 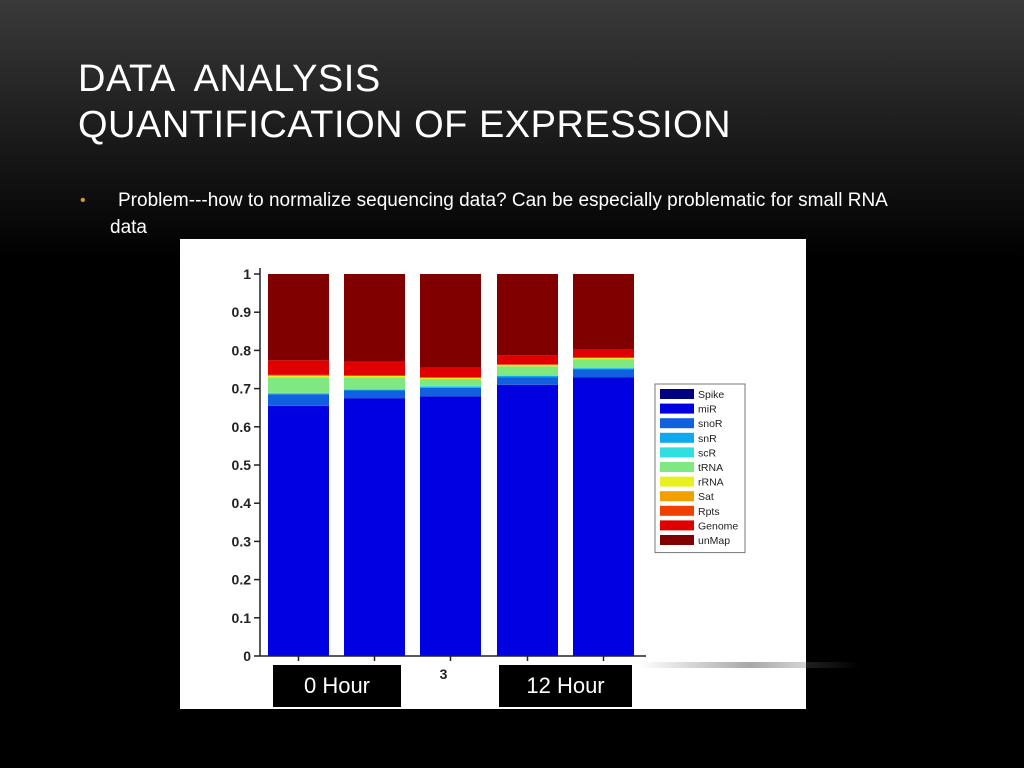 What do you see at coordinates (677, 510) in the screenshot?
I see `legend-swatch-rpts` at bounding box center [677, 510].